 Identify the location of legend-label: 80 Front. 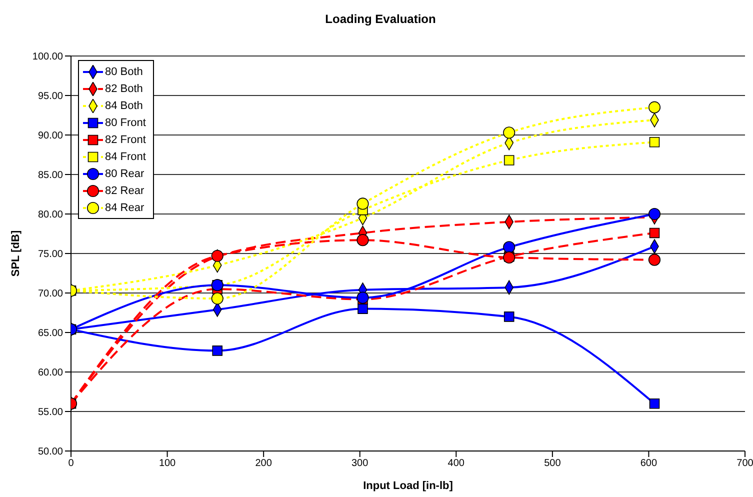
(125, 122).